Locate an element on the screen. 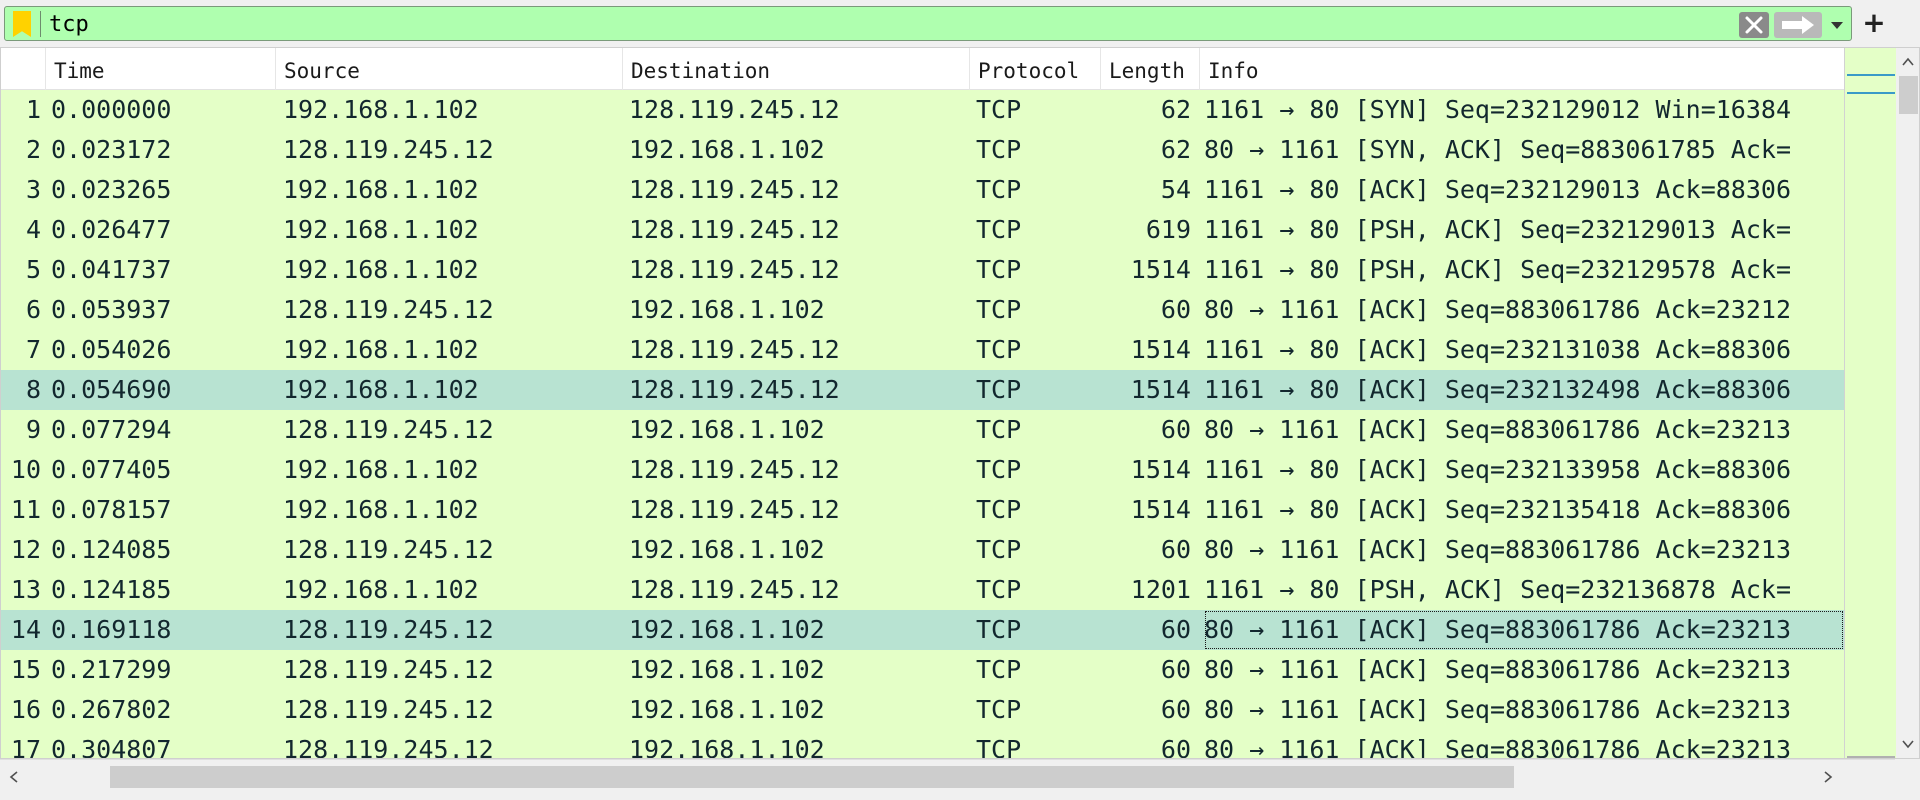 This screenshot has height=800, width=1920. display-filter-toolbar: + is located at coordinates (960, 23).